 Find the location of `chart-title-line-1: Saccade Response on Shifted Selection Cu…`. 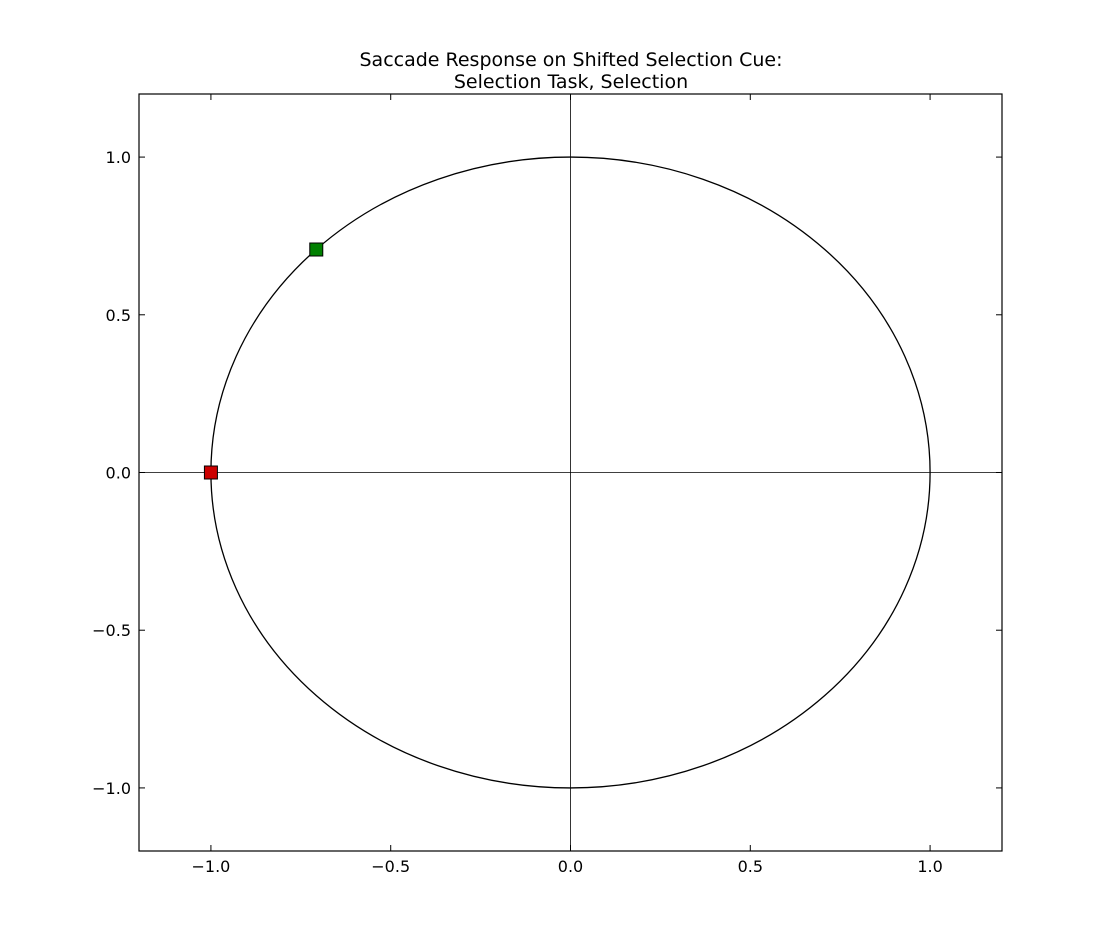

chart-title-line-1: Saccade Response on Shifted Selection Cu… is located at coordinates (570, 60).